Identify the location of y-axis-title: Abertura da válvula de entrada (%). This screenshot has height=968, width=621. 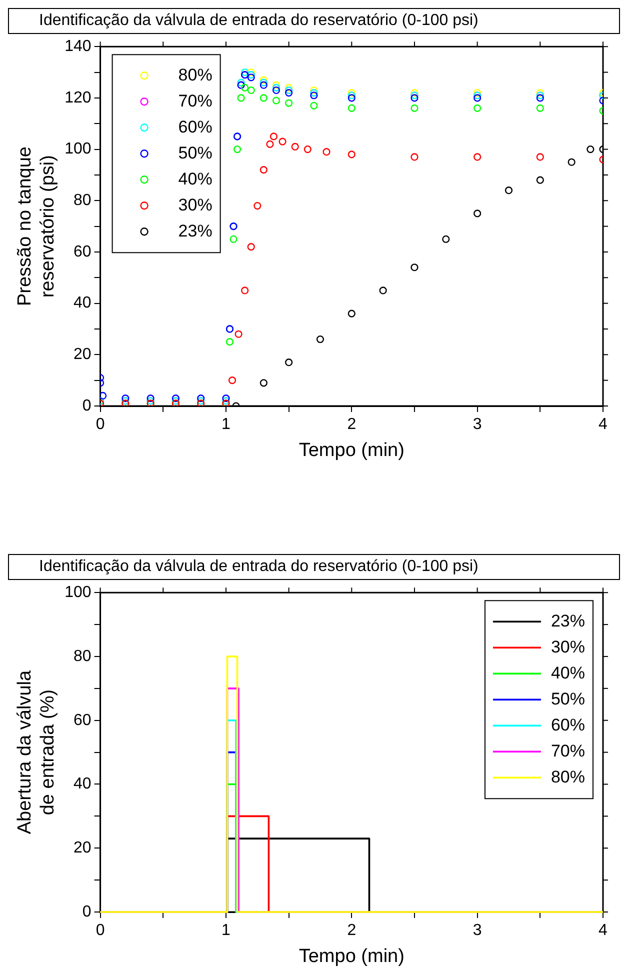
(36, 752).